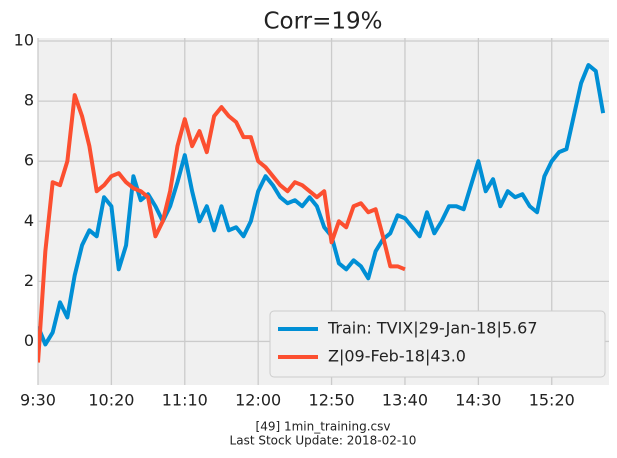 This screenshot has height=458, width=617. I want to click on x-tick-label: 11:10, so click(185, 400).